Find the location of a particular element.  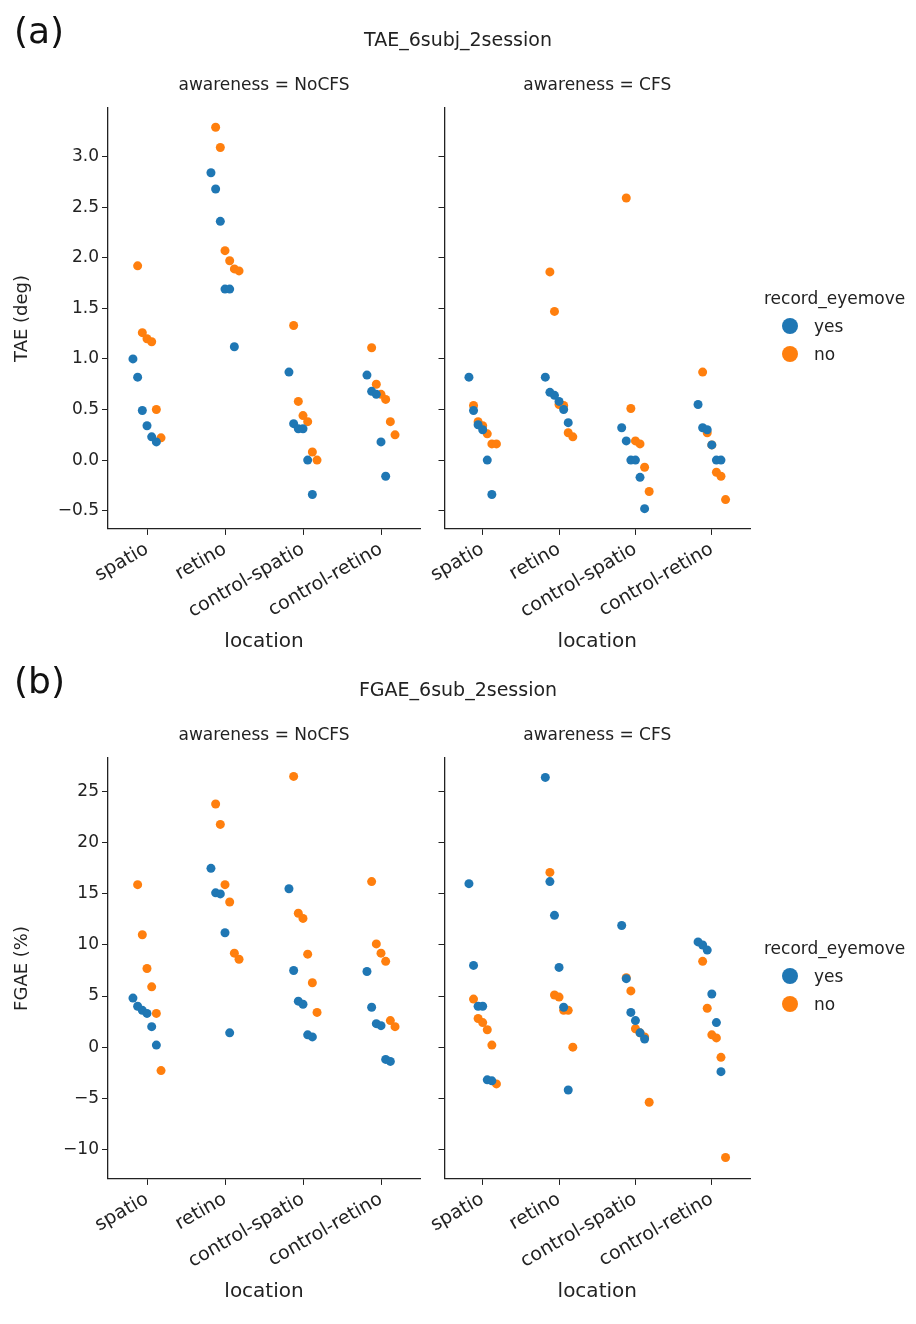

y-tick-label: 0.5 is located at coordinates (85, 407).